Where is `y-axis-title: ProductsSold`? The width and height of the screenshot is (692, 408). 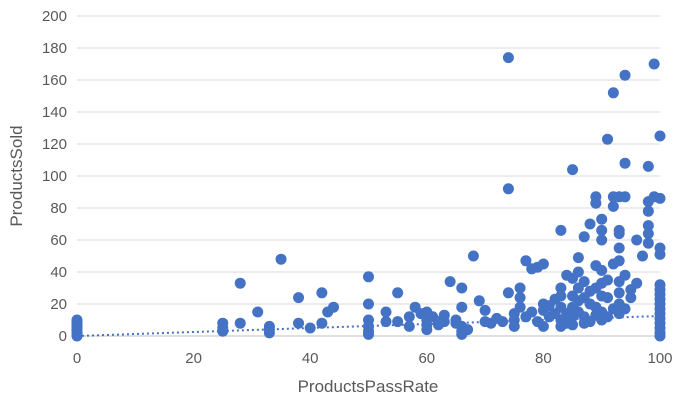
y-axis-title: ProductsSold is located at coordinates (16, 175).